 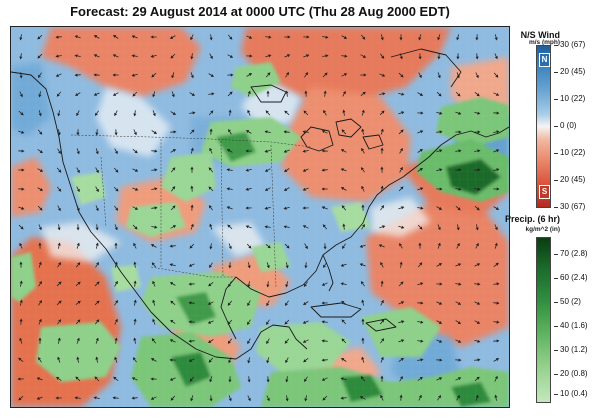 I want to click on wind-legend-units: m/s (mph), so click(x=544, y=42).